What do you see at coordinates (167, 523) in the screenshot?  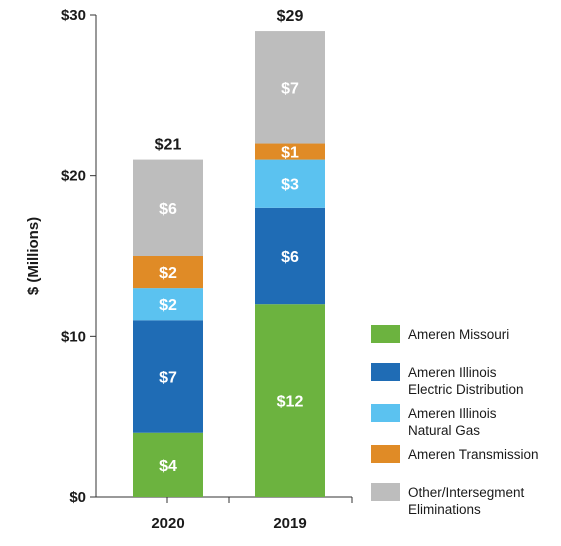 I see `x-tick-label: 2020` at bounding box center [167, 523].